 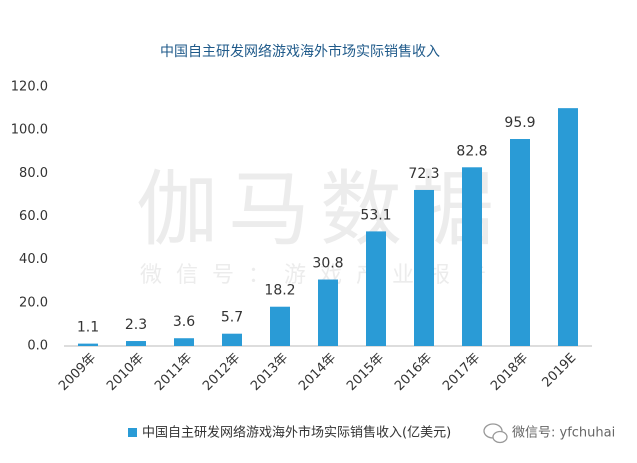 What do you see at coordinates (88, 328) in the screenshot?
I see `data-label: 1.1` at bounding box center [88, 328].